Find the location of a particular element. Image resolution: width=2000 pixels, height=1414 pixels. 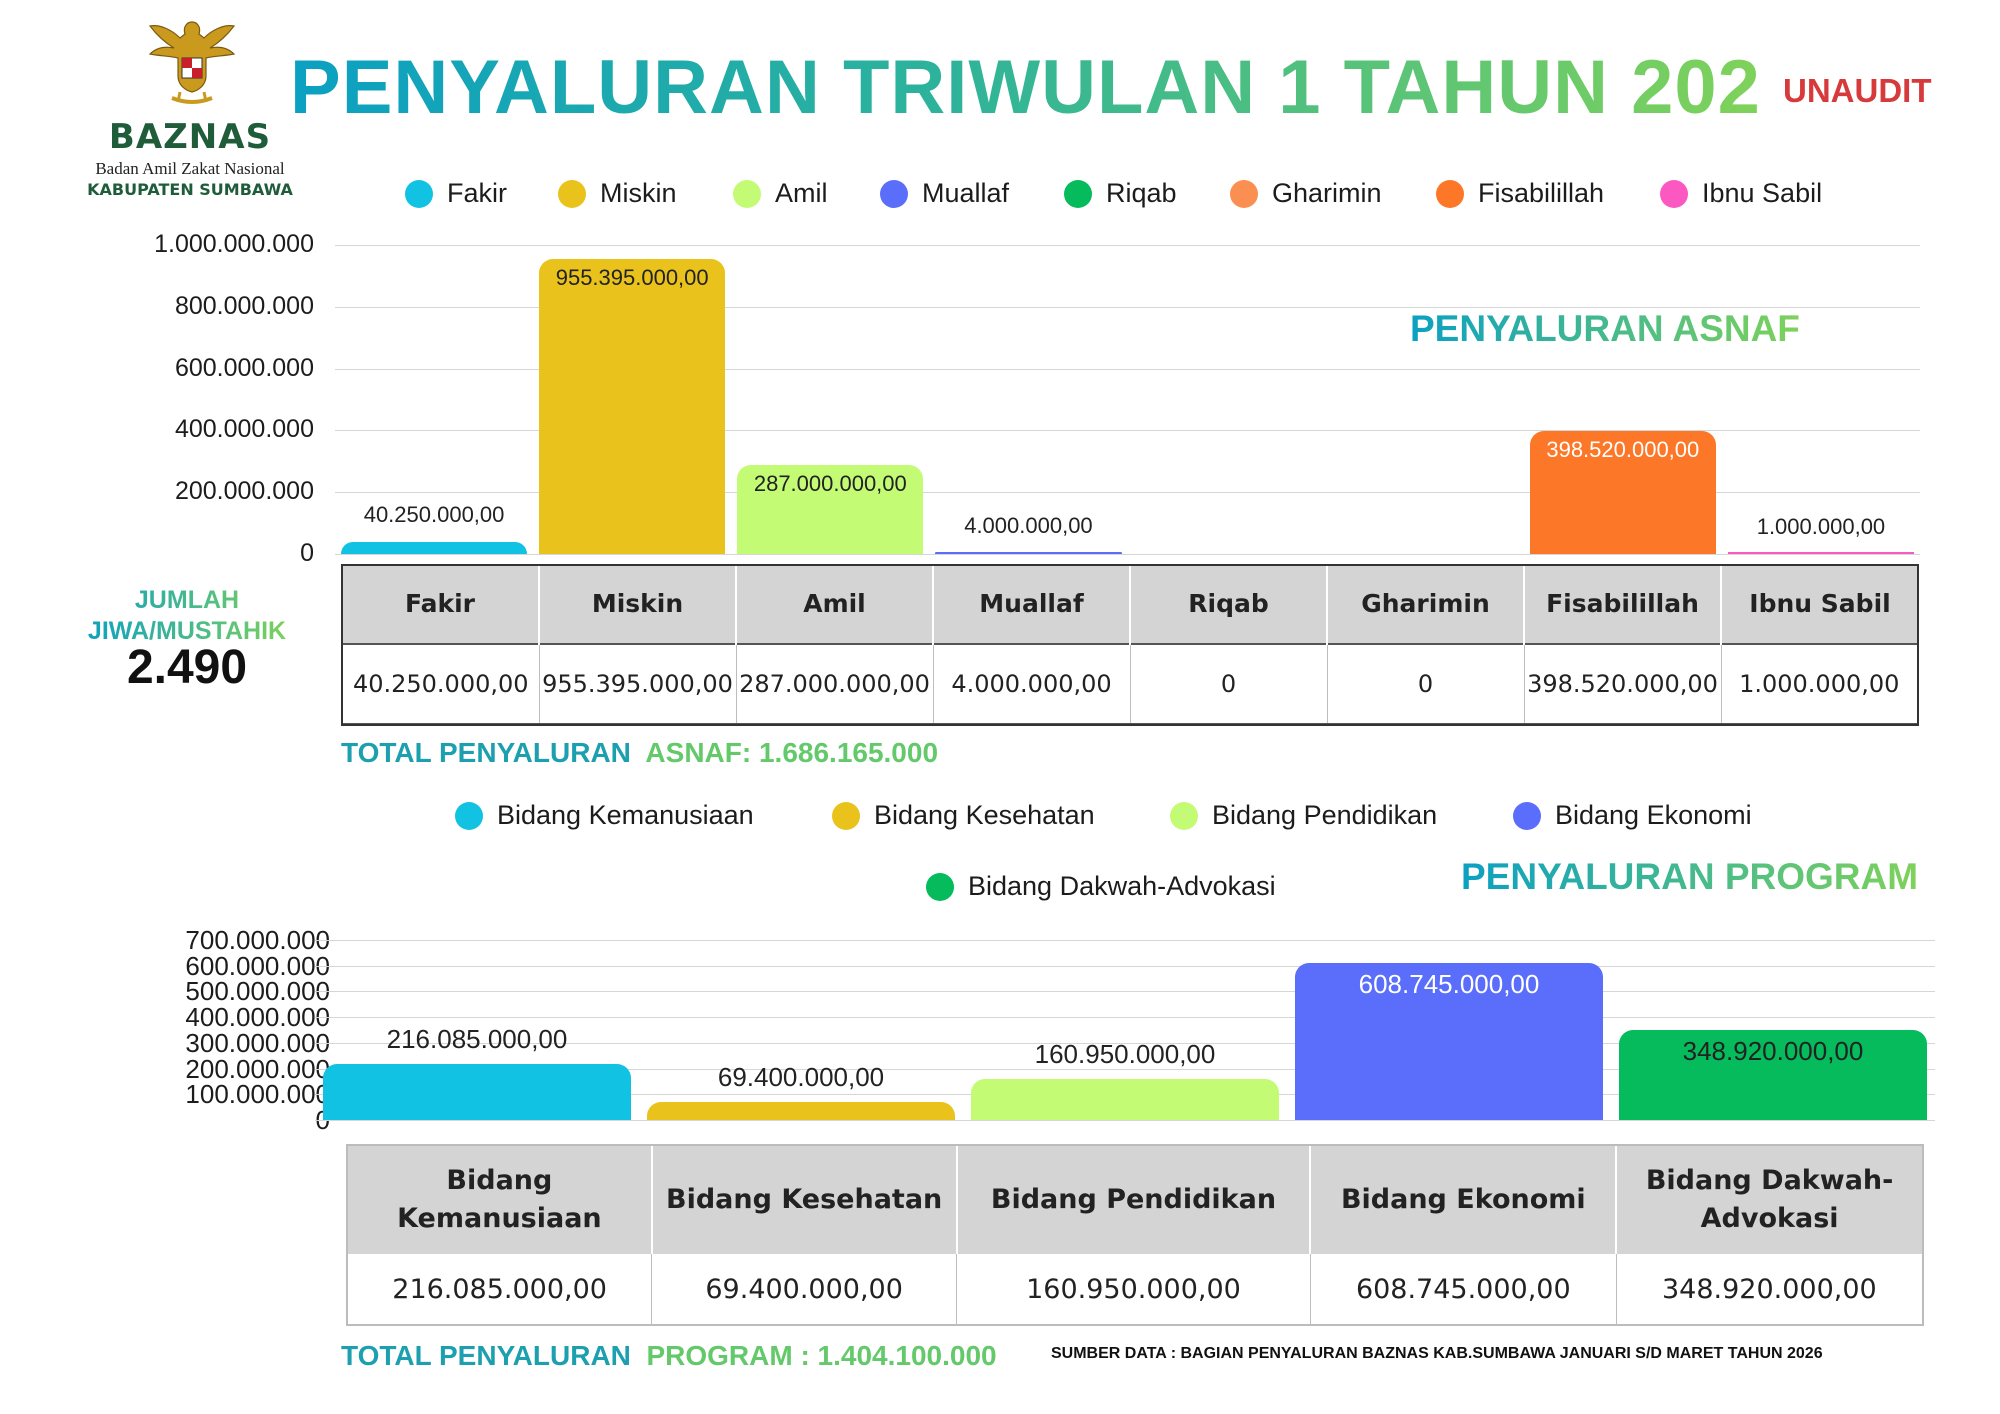

table-cell: 160.950.000,00 is located at coordinates (1133, 1289).